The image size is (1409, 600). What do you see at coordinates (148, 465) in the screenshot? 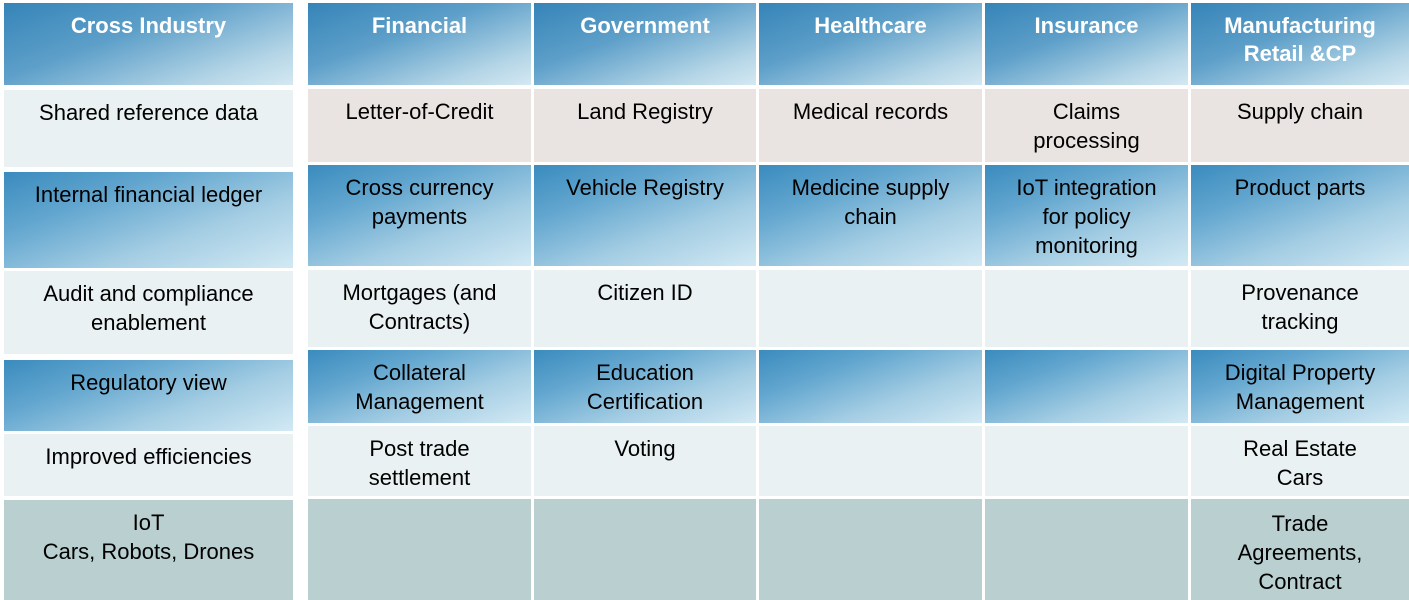
I see `cross-industry-item: Improved efficiencies` at bounding box center [148, 465].